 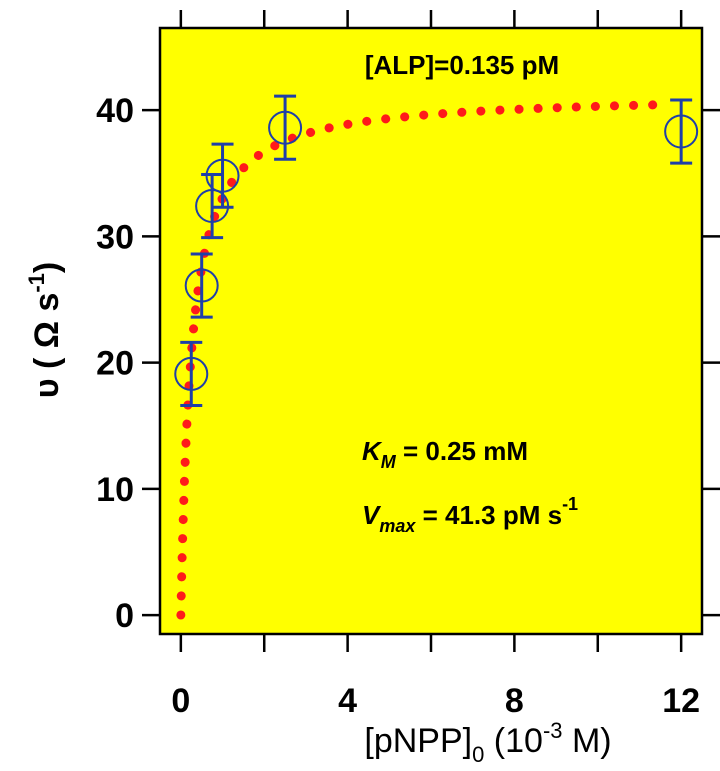 I want to click on y-tick-label: 30, so click(x=115, y=237).